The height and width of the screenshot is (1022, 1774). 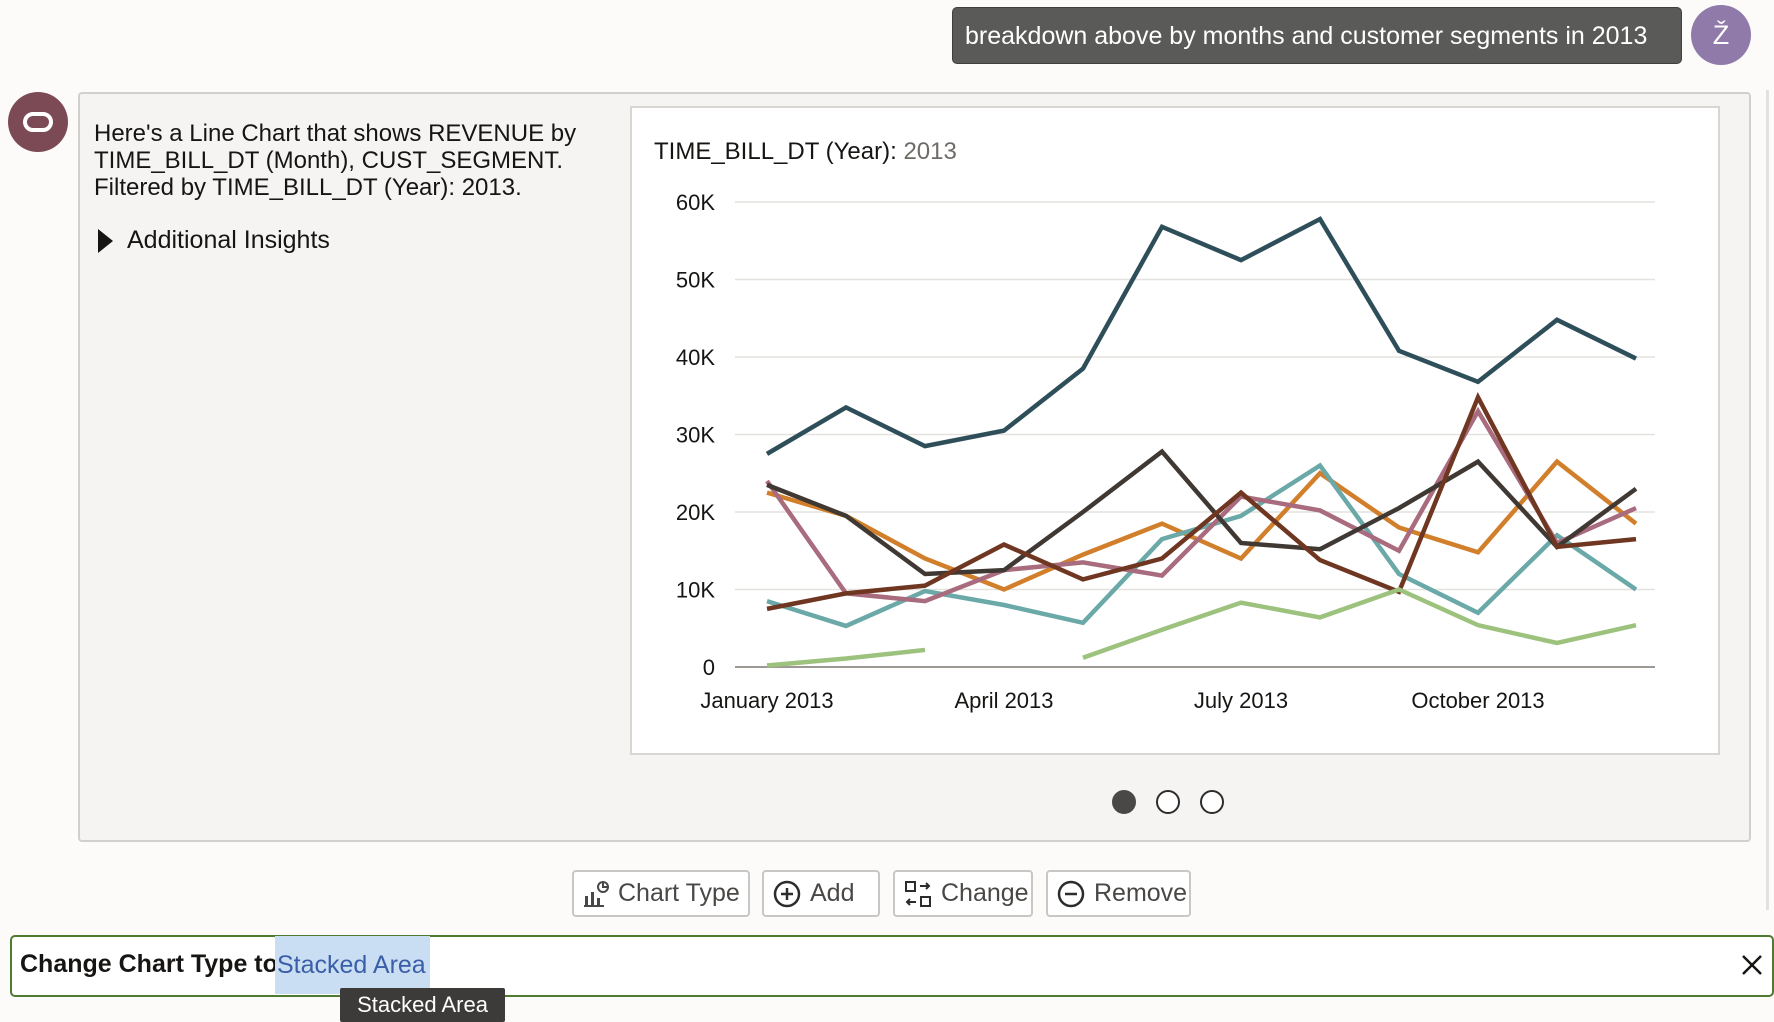 I want to click on bot-avatar, so click(x=38, y=122).